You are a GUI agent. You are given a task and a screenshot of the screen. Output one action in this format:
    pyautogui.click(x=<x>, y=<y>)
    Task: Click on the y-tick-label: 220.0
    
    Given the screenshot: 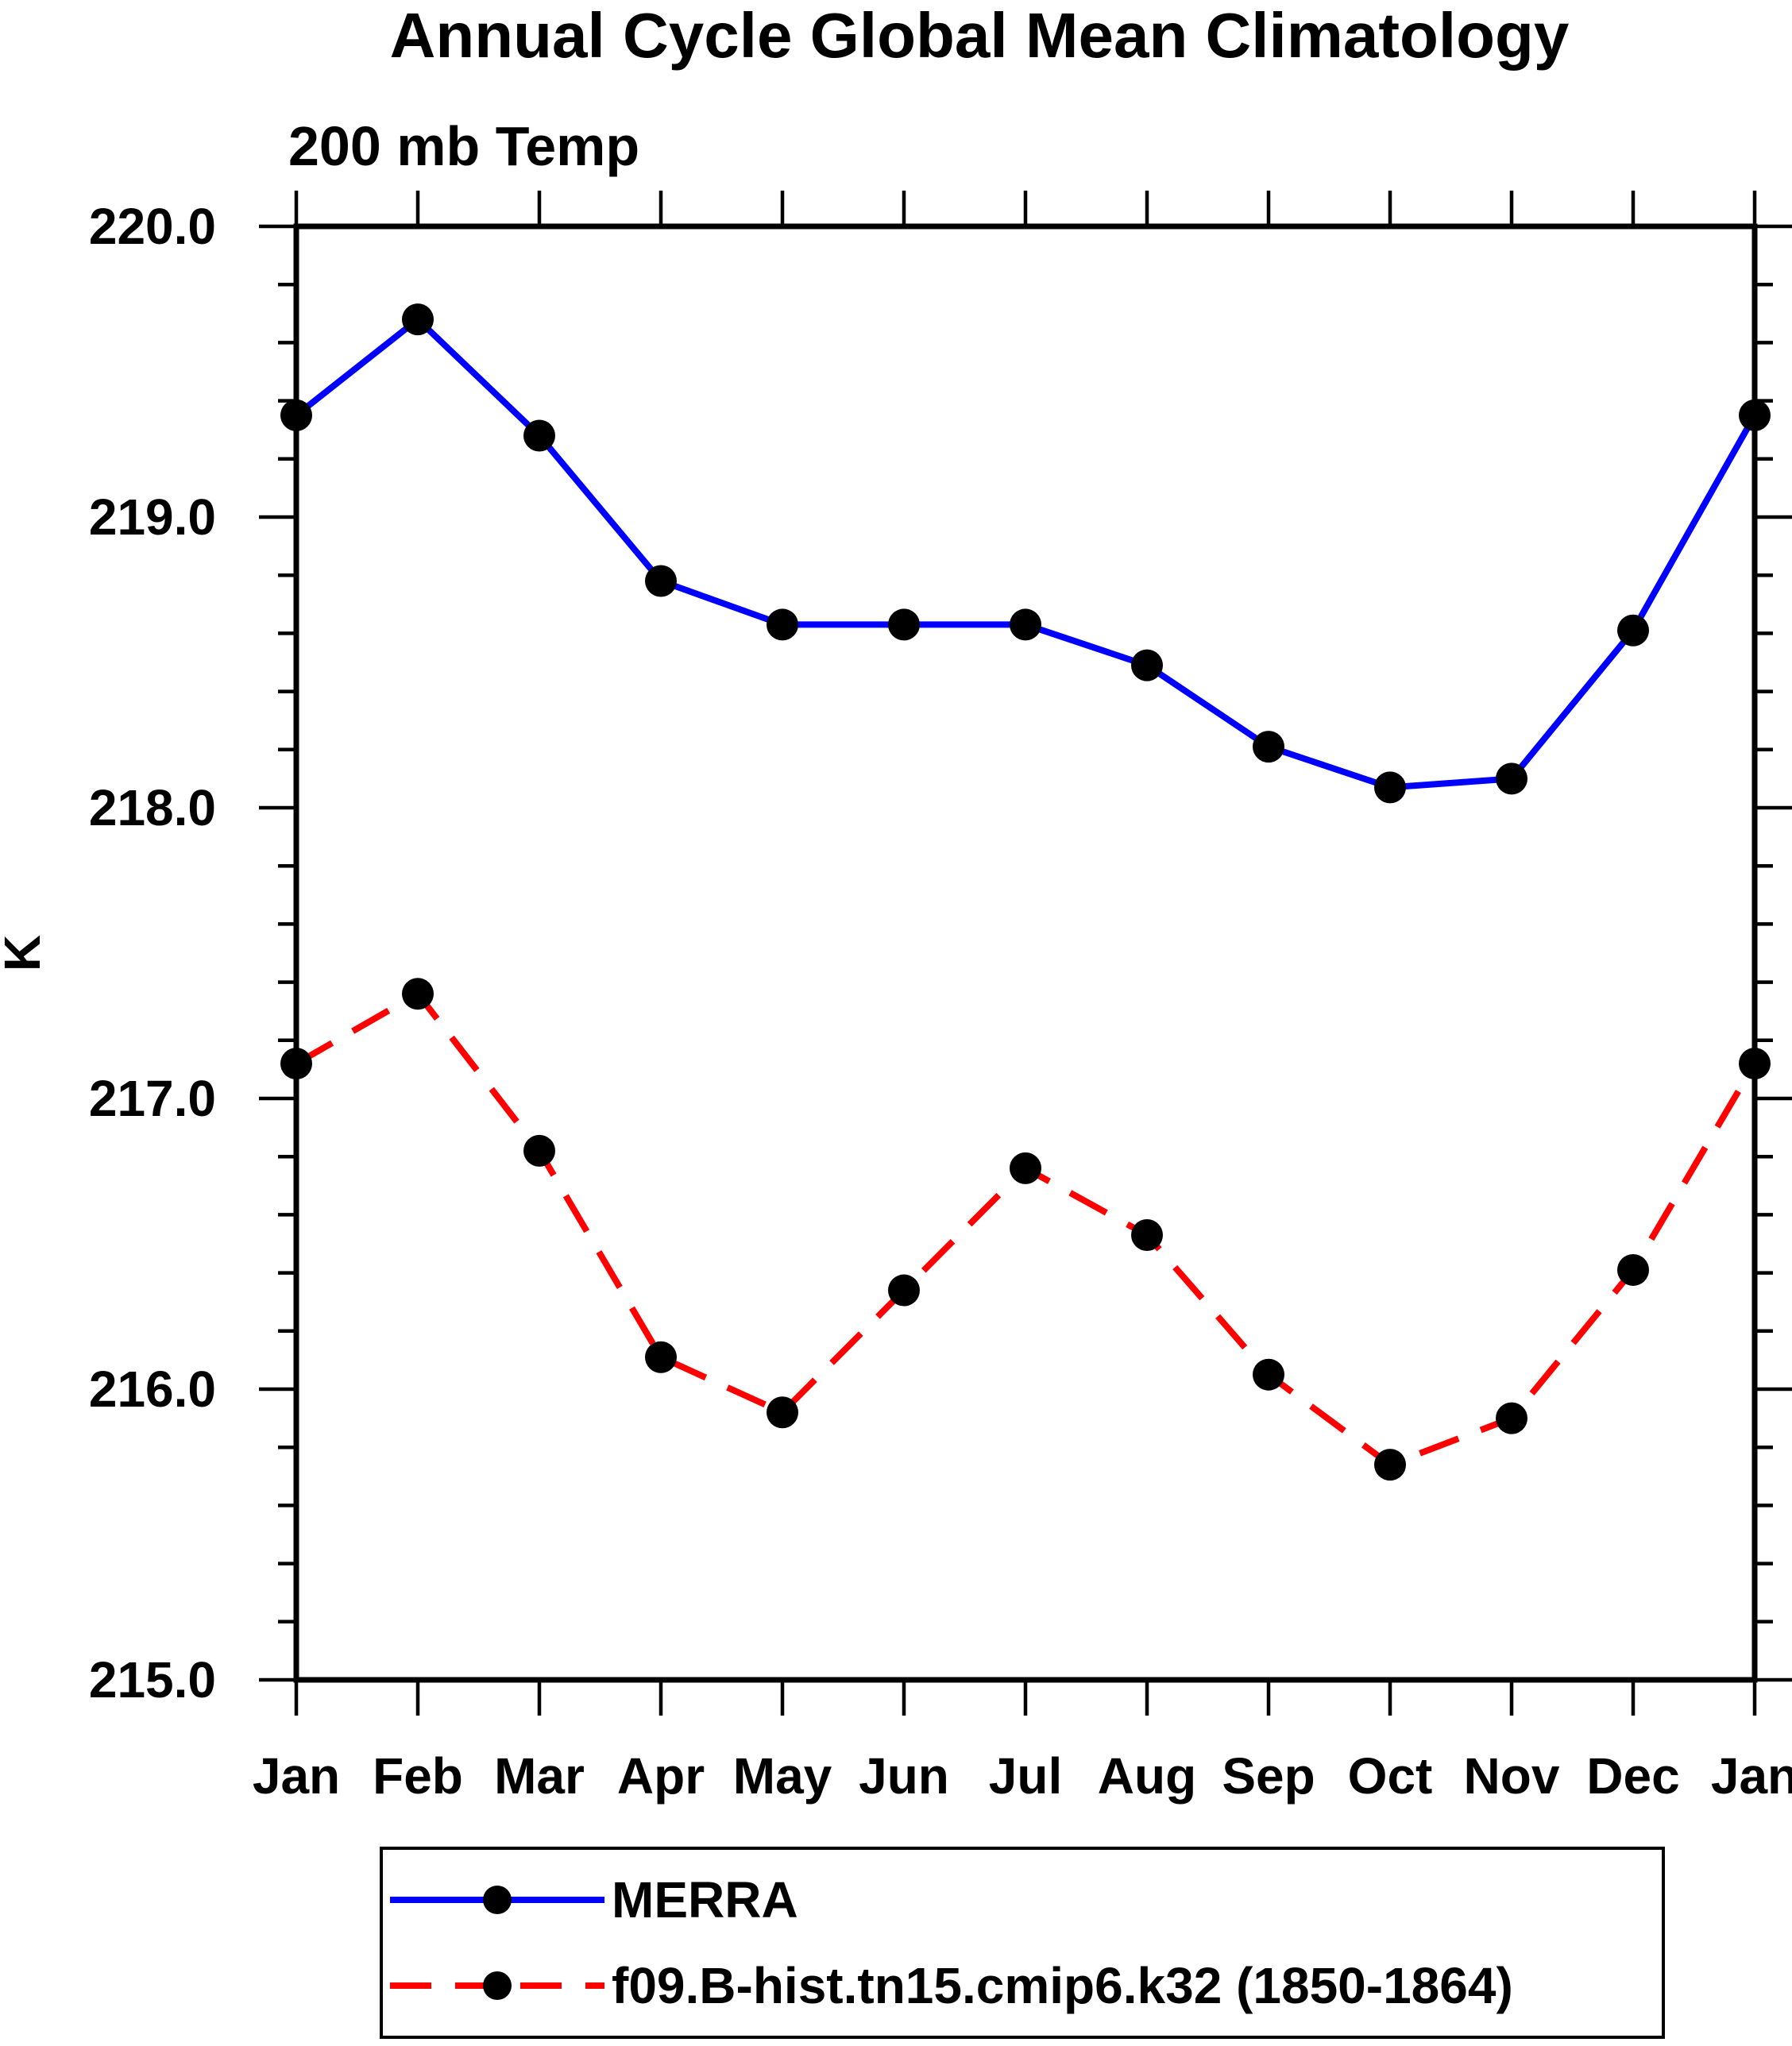 What is the action you would take?
    pyautogui.click(x=152, y=226)
    